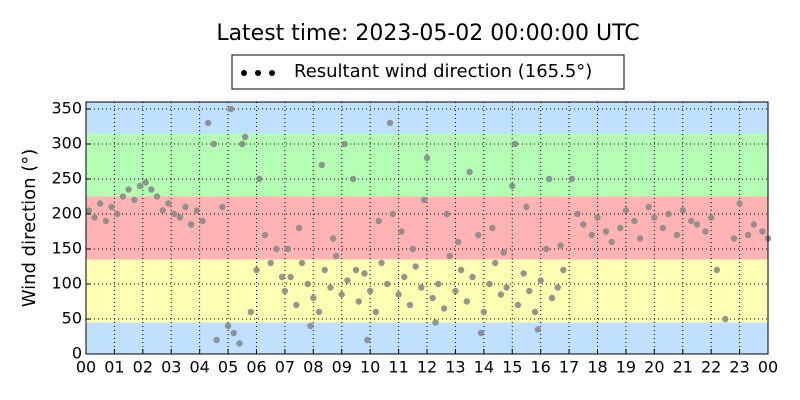 This screenshot has height=400, width=800. Describe the element at coordinates (427, 33) in the screenshot. I see `chart-title: Latest time: 2023-05-02 00:00:00 UTC` at that location.